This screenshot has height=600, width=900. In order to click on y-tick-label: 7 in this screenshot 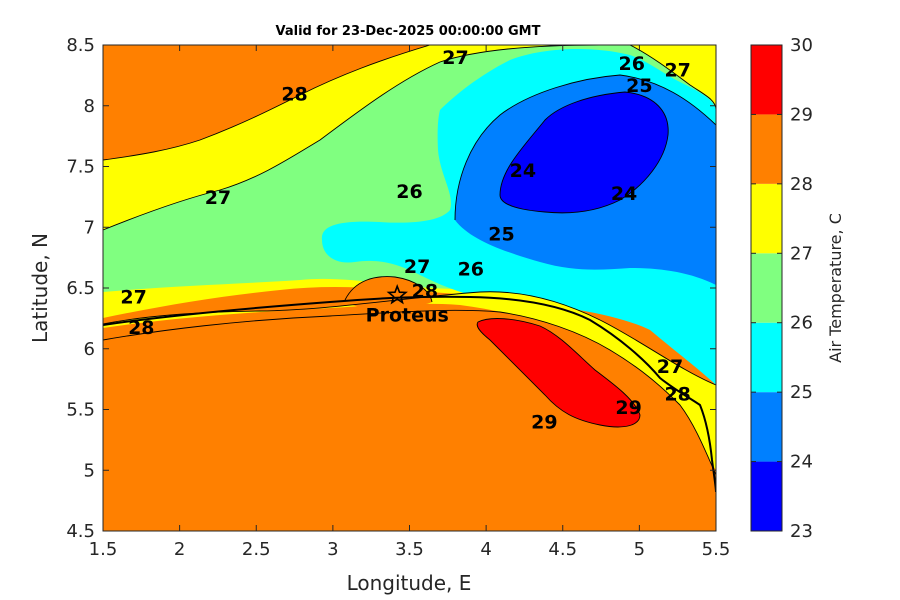, I will do `click(89, 227)`.